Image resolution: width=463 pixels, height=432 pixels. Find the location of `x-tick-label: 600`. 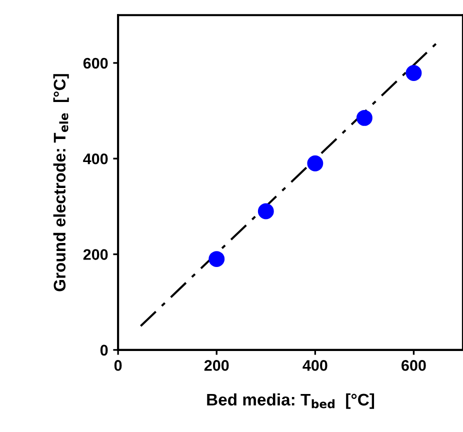

x-tick-label: 600 is located at coordinates (414, 365).